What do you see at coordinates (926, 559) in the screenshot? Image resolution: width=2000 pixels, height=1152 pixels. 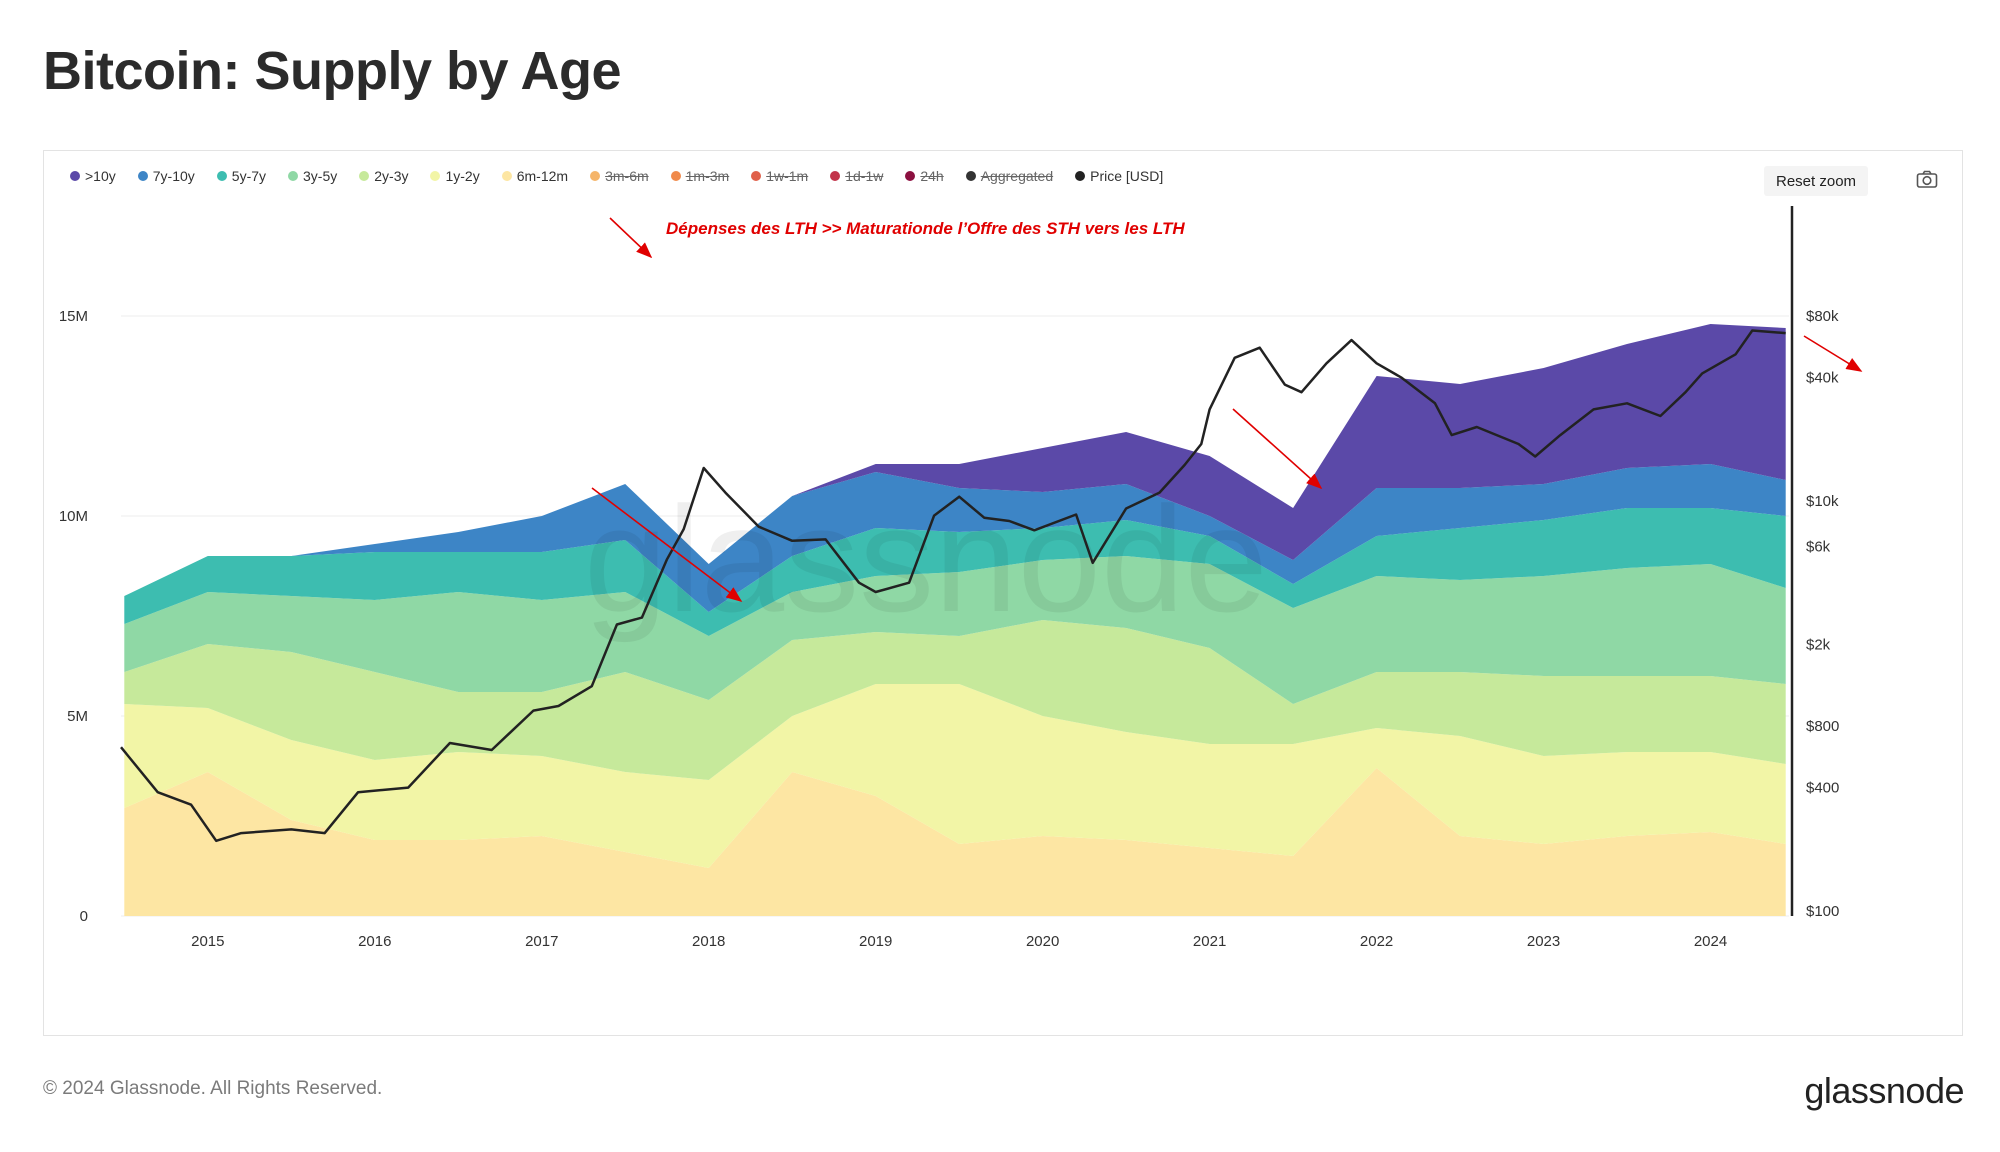 I see `watermark-logo: glassnode` at bounding box center [926, 559].